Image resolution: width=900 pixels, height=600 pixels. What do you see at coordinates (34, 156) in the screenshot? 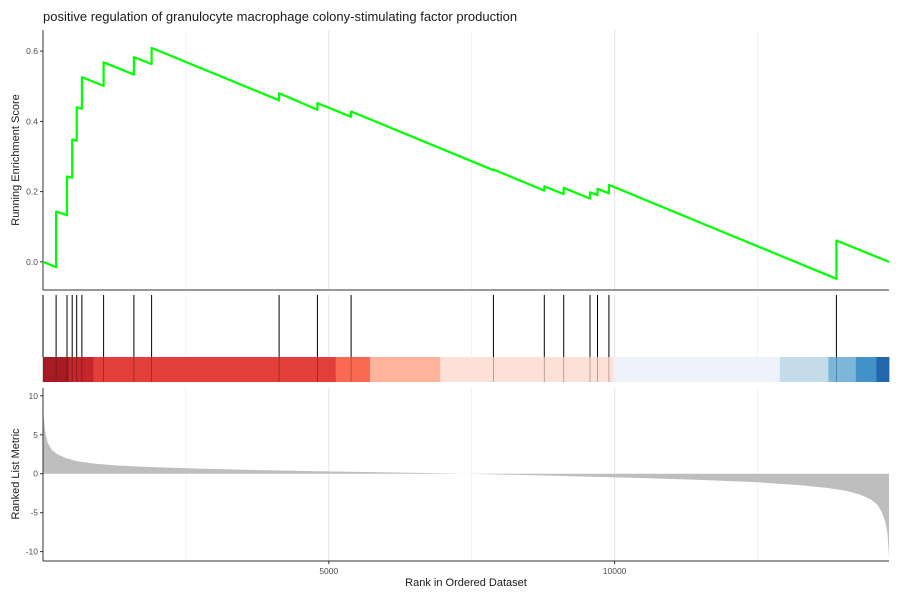
I see `enrichment-y-ticks: 0.0 0.2 0.4 0.6` at bounding box center [34, 156].